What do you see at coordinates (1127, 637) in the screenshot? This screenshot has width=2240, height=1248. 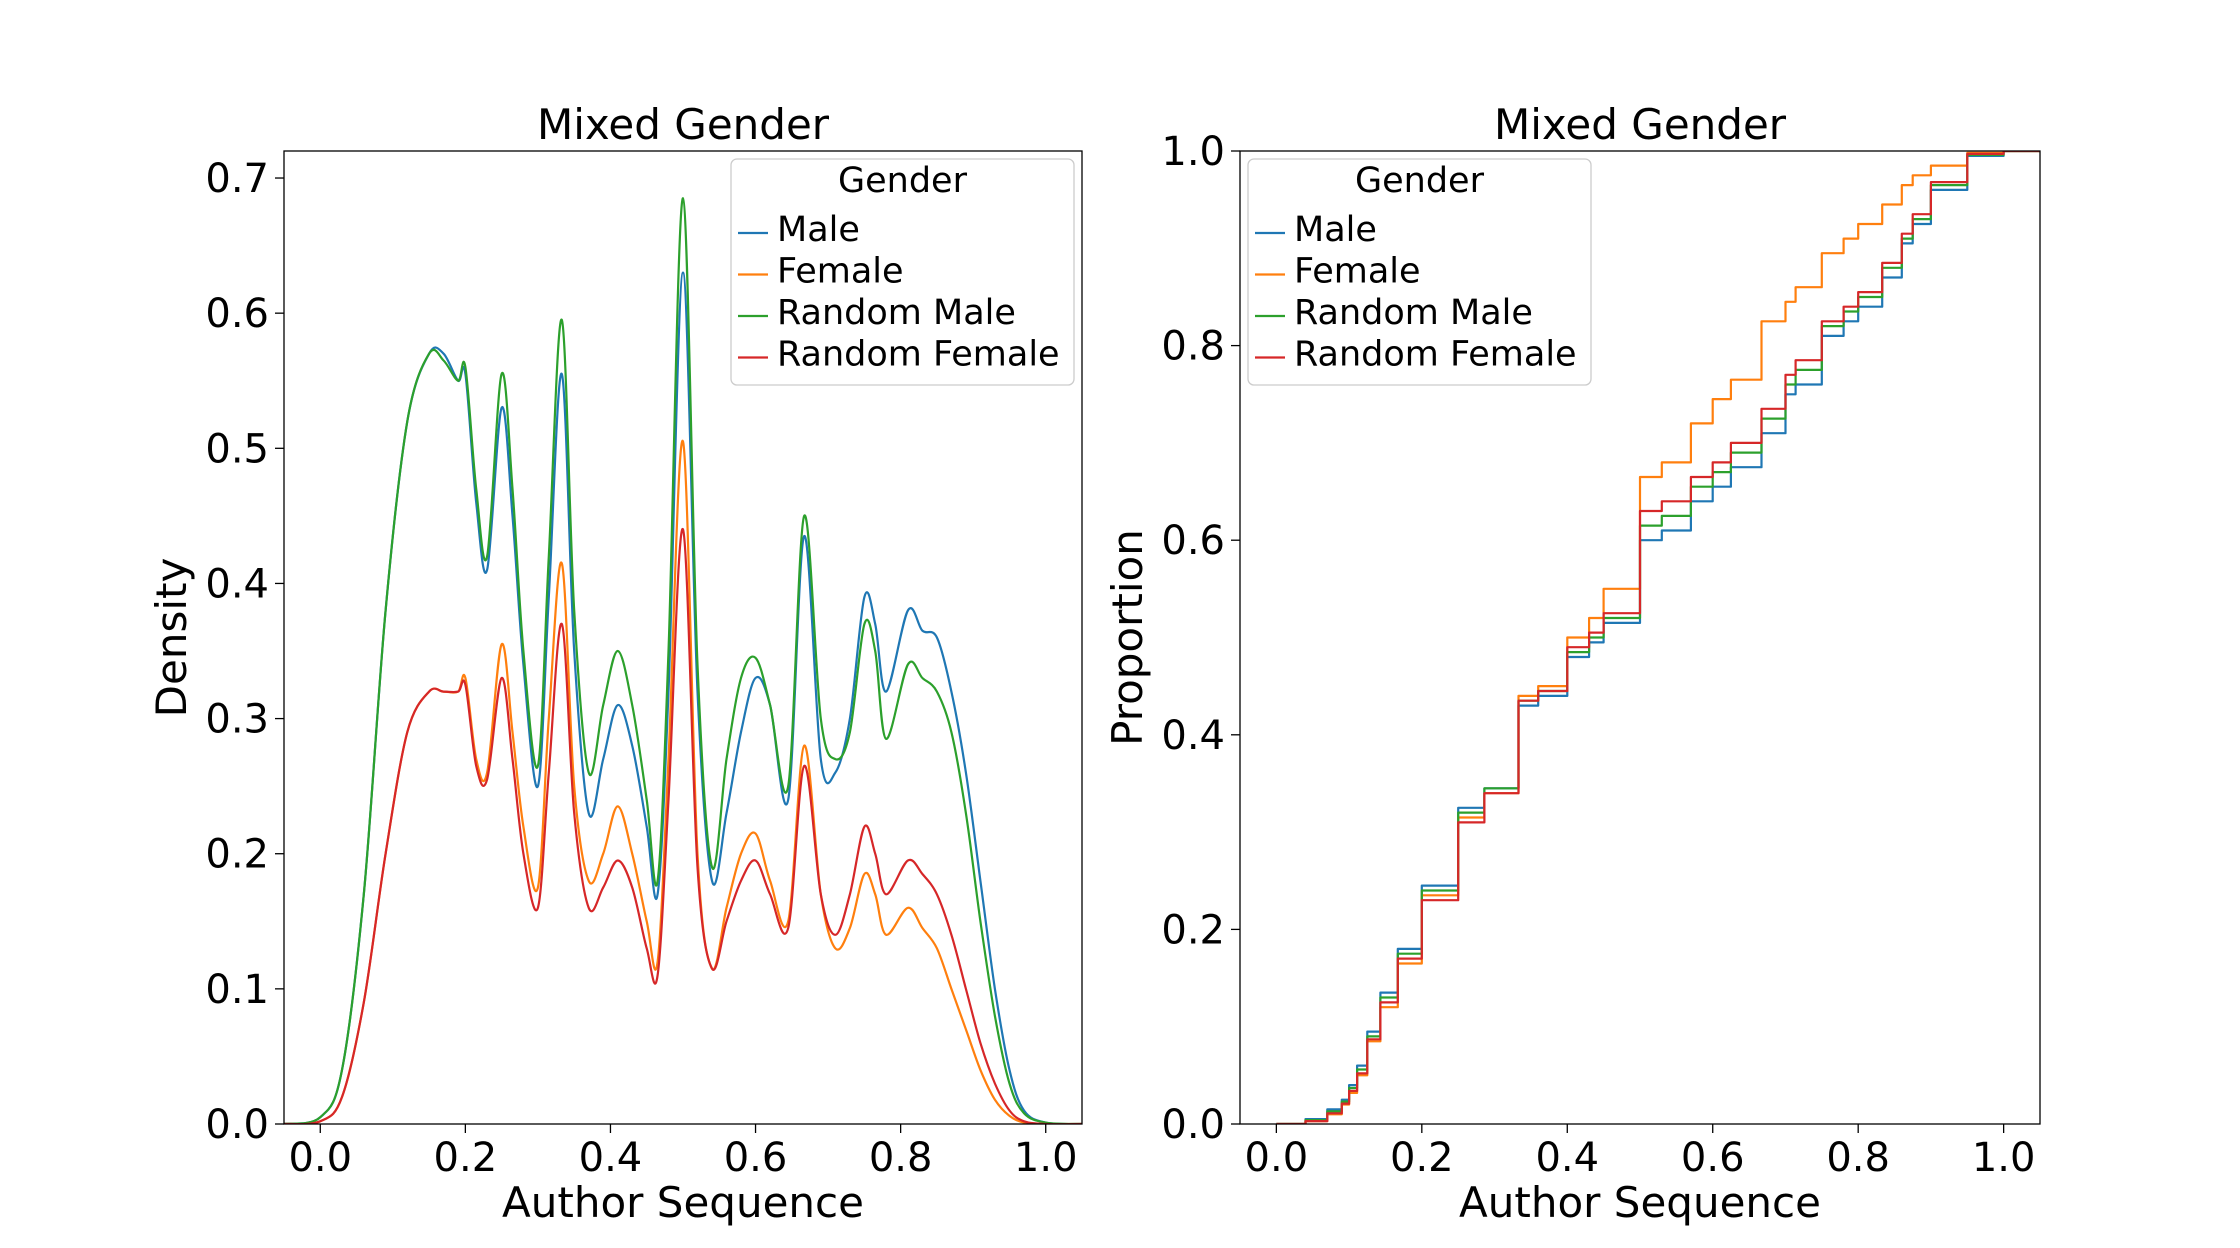 I see `y-axis-label: Proportion` at bounding box center [1127, 637].